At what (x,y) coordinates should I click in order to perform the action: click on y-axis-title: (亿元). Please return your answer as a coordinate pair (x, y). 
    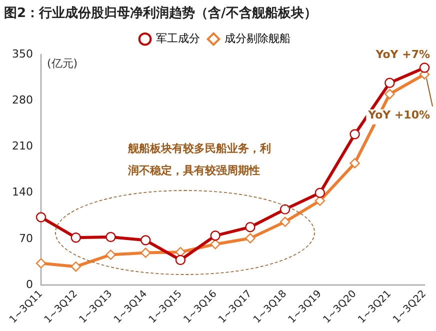
    Looking at the image, I should click on (62, 63).